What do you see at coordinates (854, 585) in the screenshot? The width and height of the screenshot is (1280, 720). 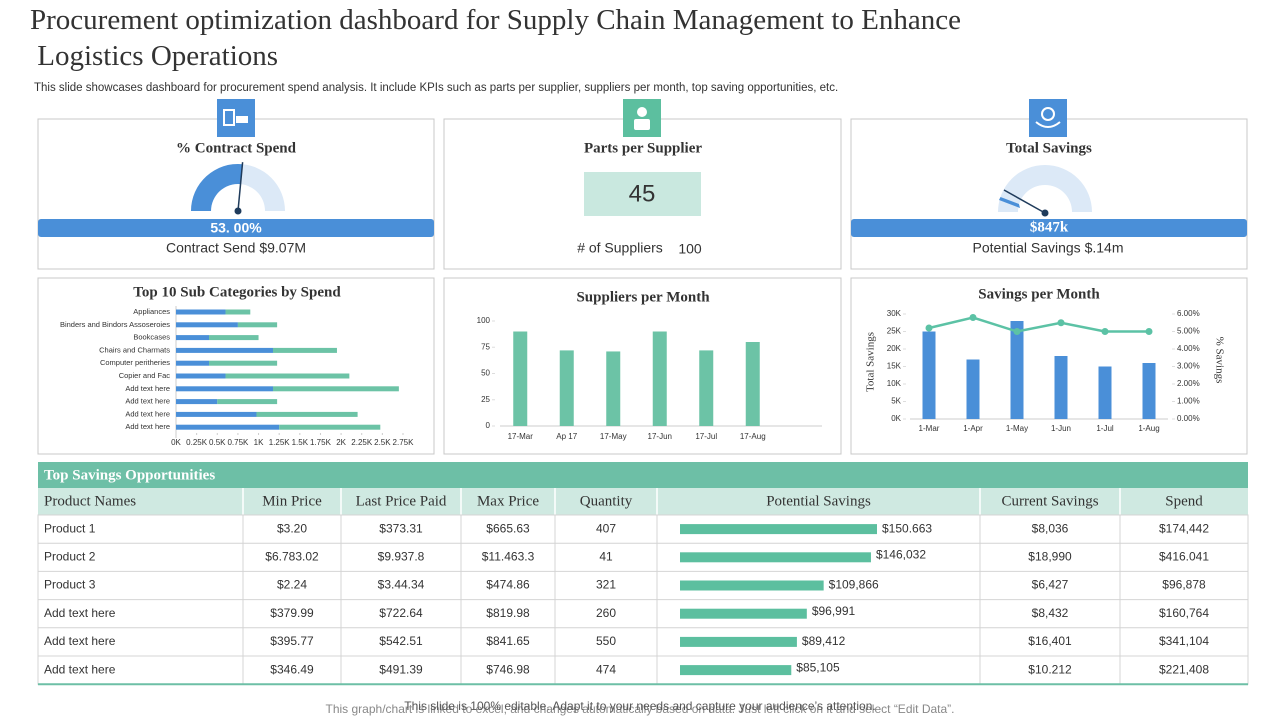 I see `savings-label: $109,866` at bounding box center [854, 585].